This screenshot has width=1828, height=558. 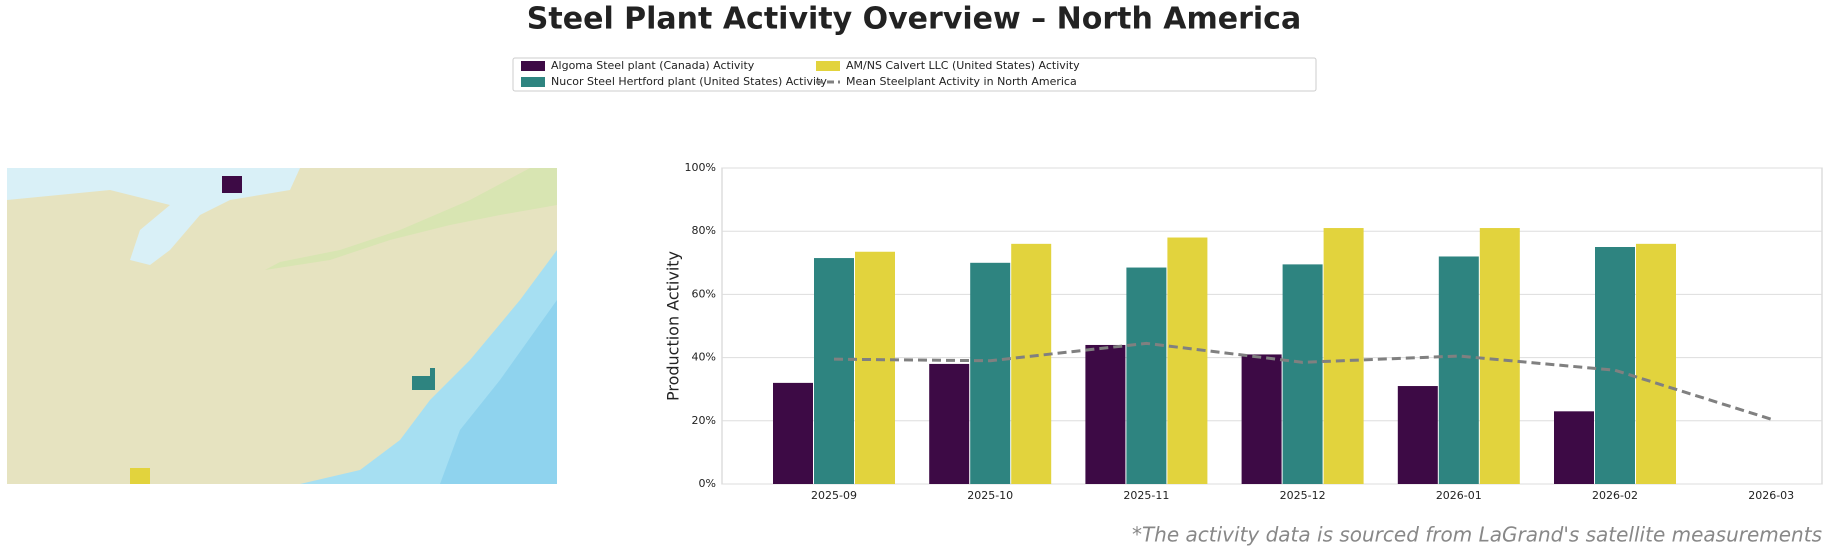 What do you see at coordinates (1771, 495) in the screenshot?
I see `x-tick-label: 2026-03` at bounding box center [1771, 495].